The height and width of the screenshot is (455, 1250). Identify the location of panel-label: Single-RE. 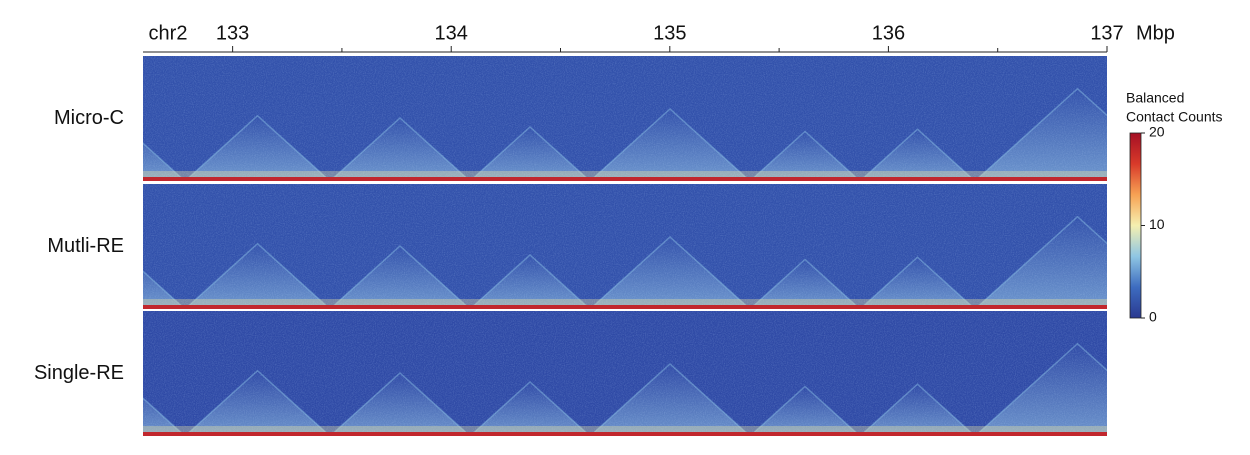
(79, 373).